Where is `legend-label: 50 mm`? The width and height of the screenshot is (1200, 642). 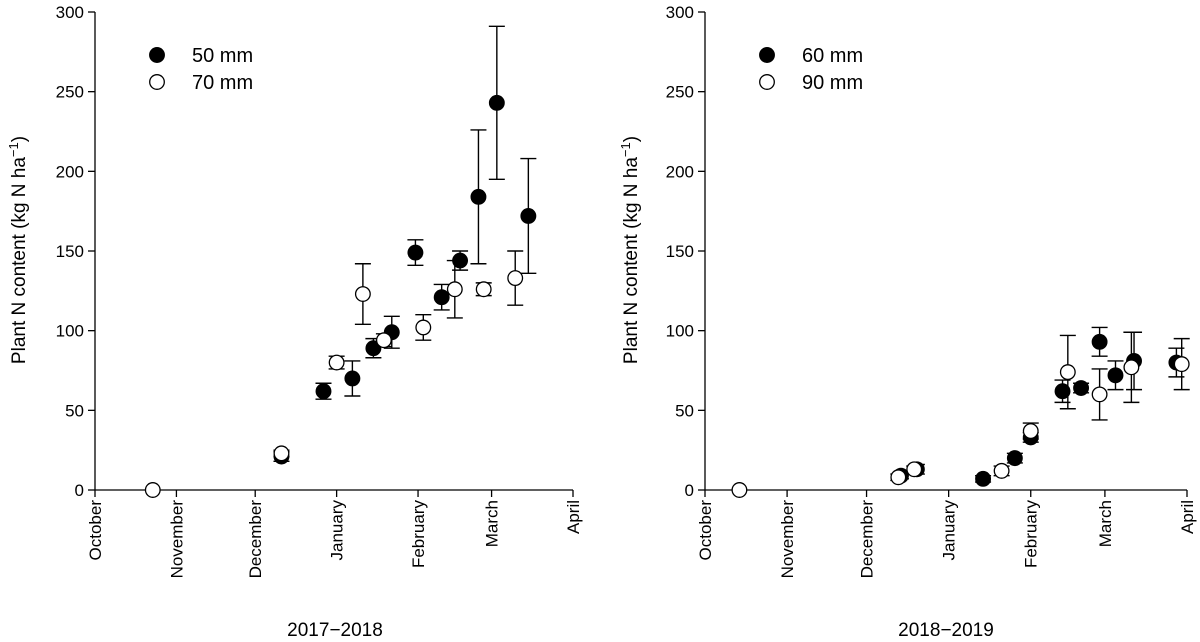 legend-label: 50 mm is located at coordinates (222, 56).